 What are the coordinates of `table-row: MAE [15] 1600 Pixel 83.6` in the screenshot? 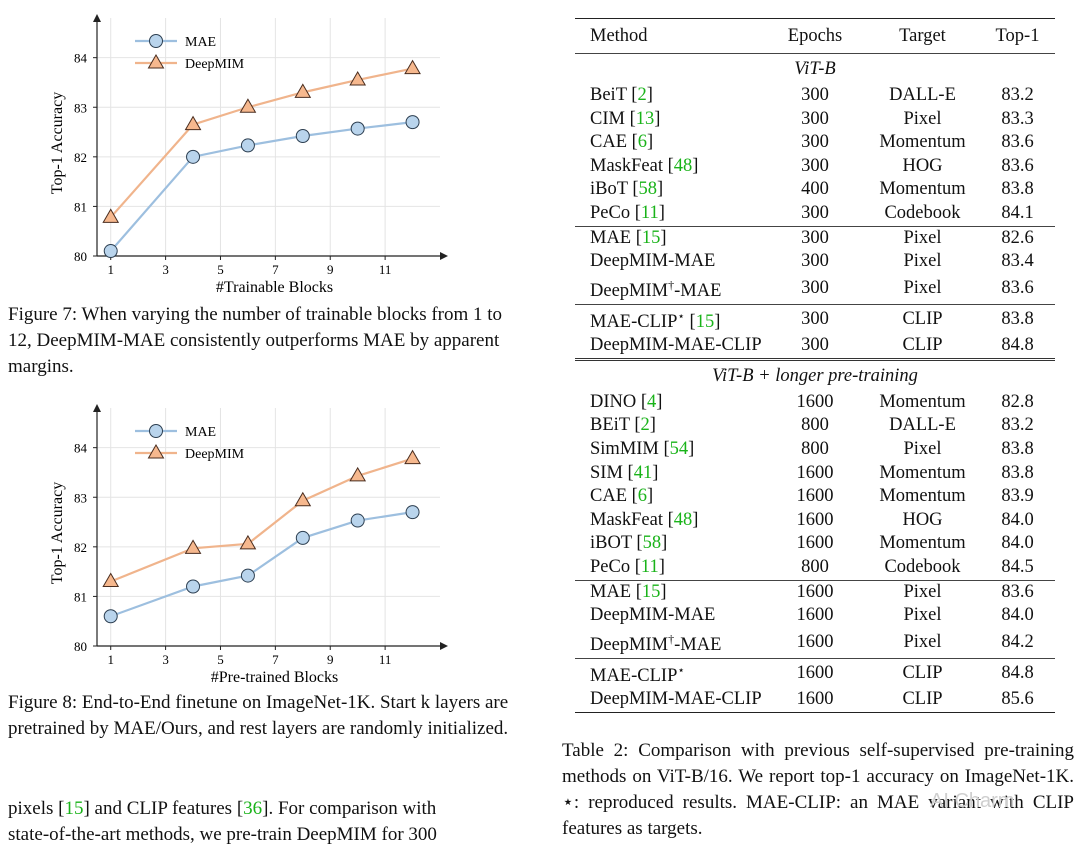 It's located at (815, 592).